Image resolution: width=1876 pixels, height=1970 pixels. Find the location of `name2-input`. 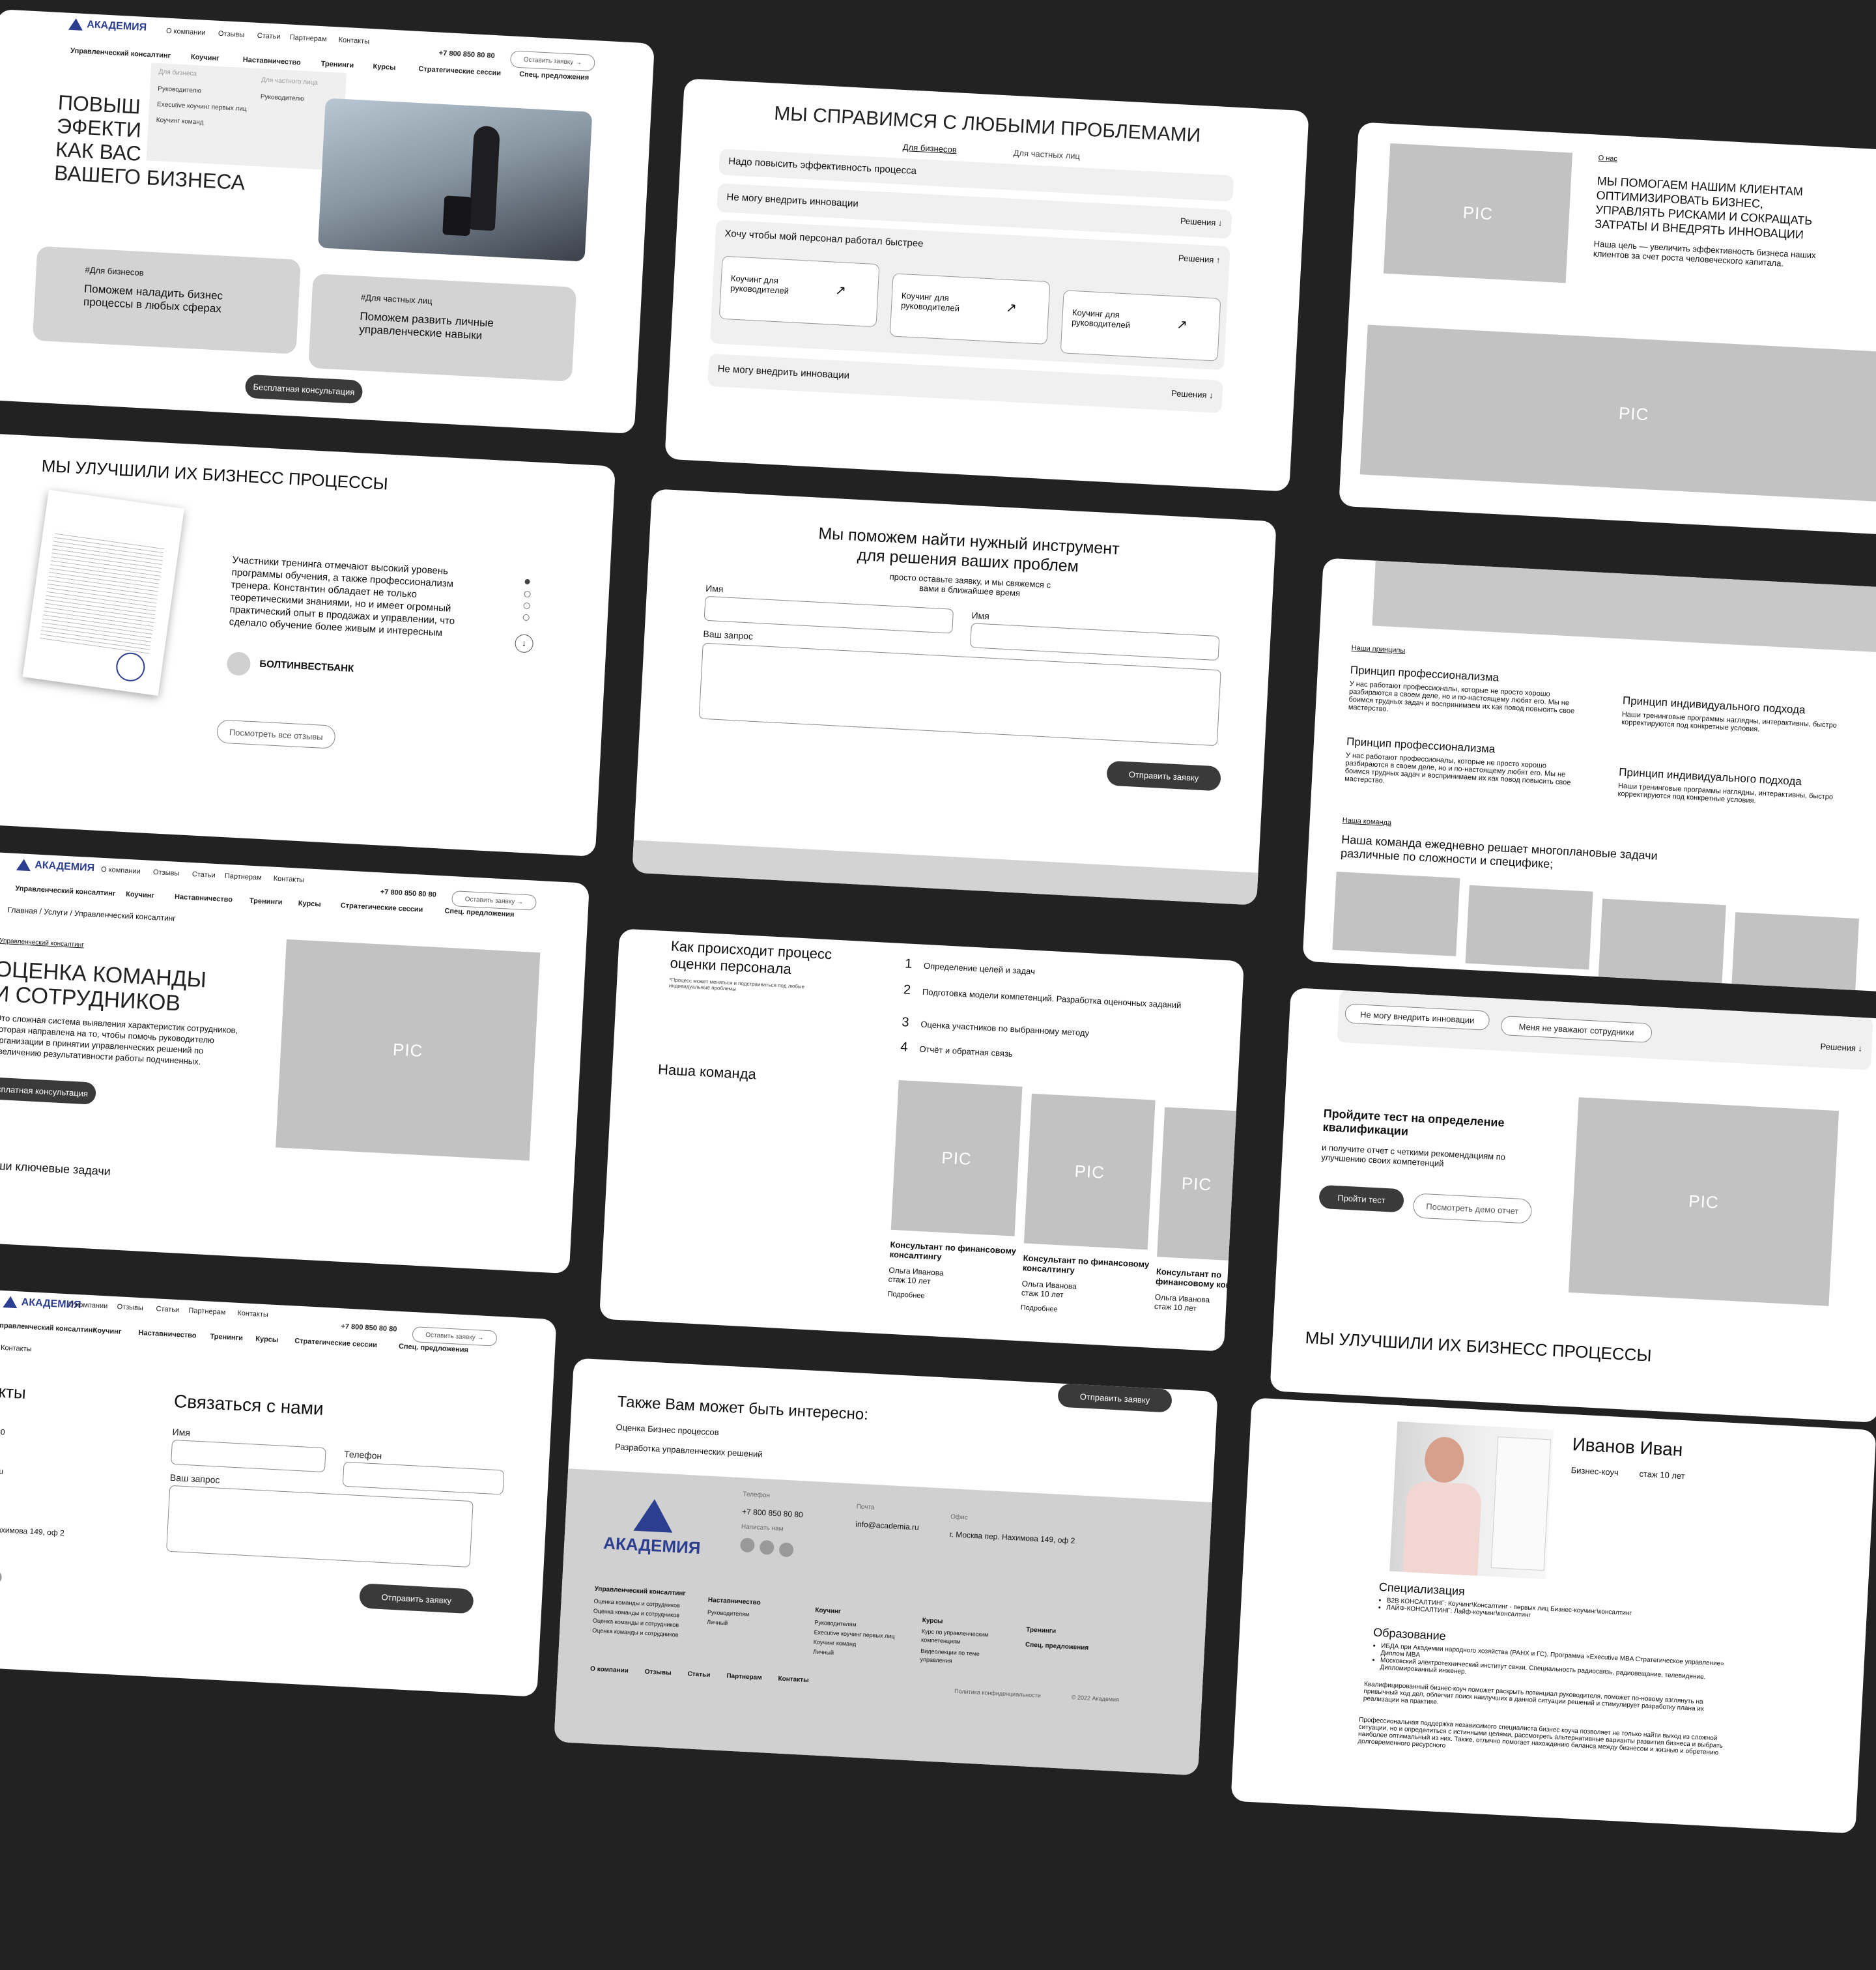

name2-input is located at coordinates (1095, 642).